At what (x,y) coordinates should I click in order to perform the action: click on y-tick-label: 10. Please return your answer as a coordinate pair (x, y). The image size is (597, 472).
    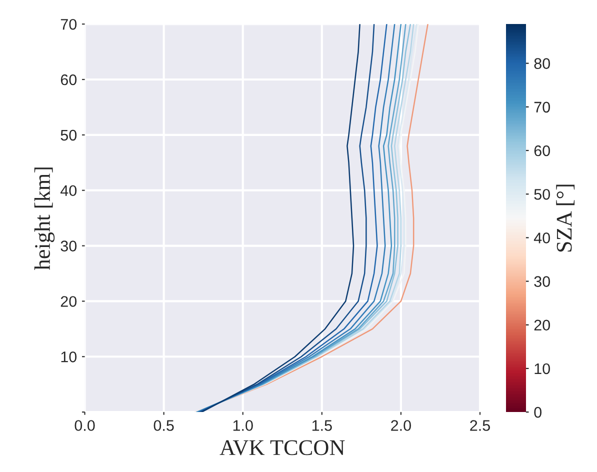
    Looking at the image, I should click on (69, 356).